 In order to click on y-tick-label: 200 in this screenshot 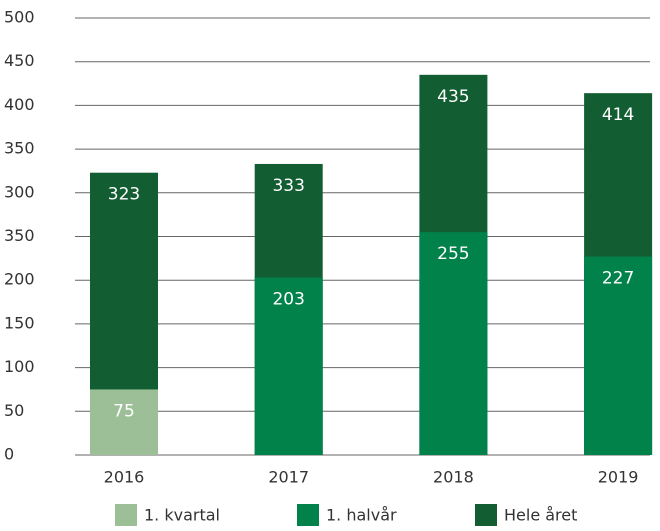, I will do `click(19, 279)`.